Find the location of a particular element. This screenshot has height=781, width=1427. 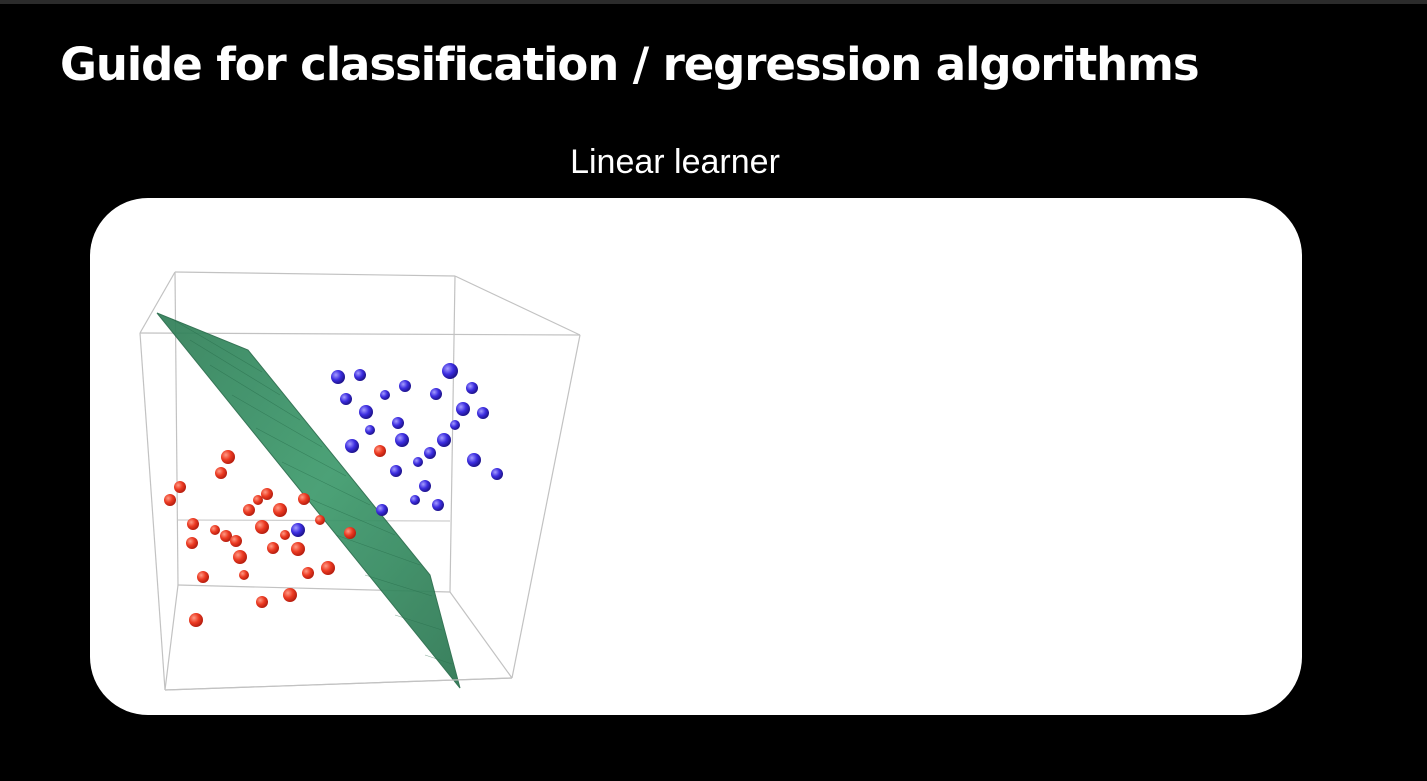

slide-subtitle: Linear learner is located at coordinates (675, 162).